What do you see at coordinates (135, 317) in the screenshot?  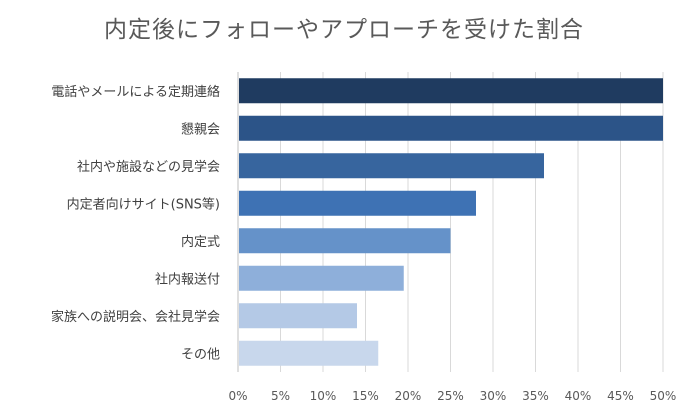 I see `category-label-6: 家族への説明会、会社見学会` at bounding box center [135, 317].